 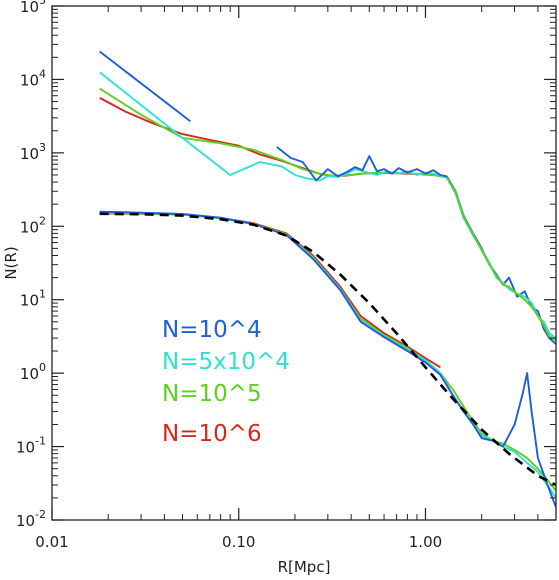 I want to click on legend-entry: N=10^6, so click(x=212, y=434).